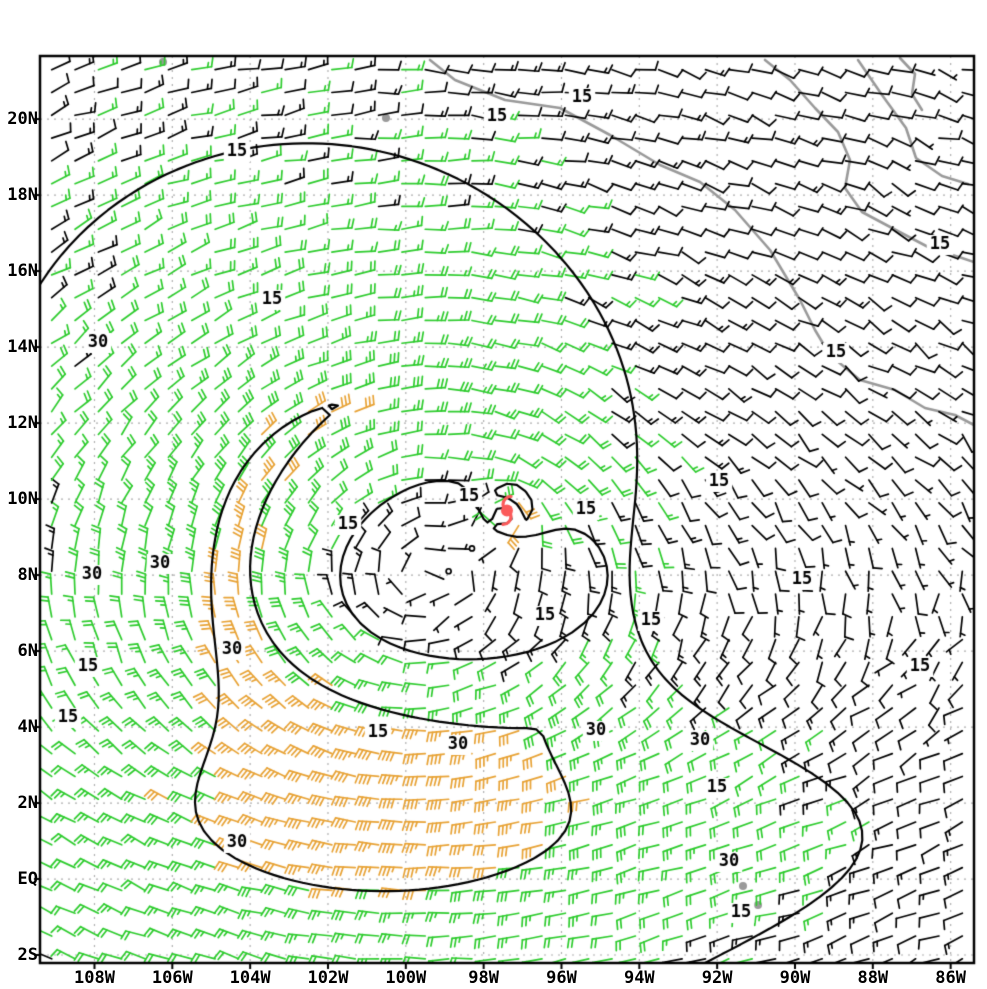 This screenshot has height=989, width=987. What do you see at coordinates (27, 803) in the screenshot?
I see `lat-tick-label: 2N` at bounding box center [27, 803].